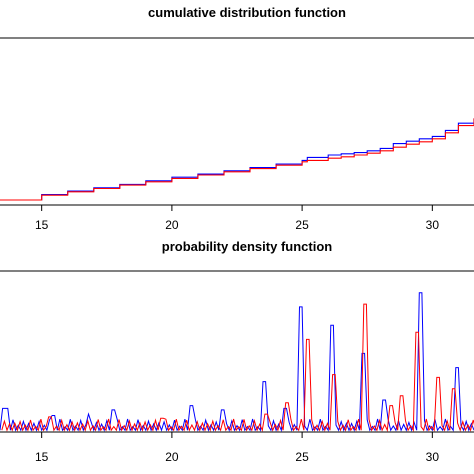 The width and height of the screenshot is (474, 474). I want to click on cdf-x-tick-label: 30, so click(433, 225).